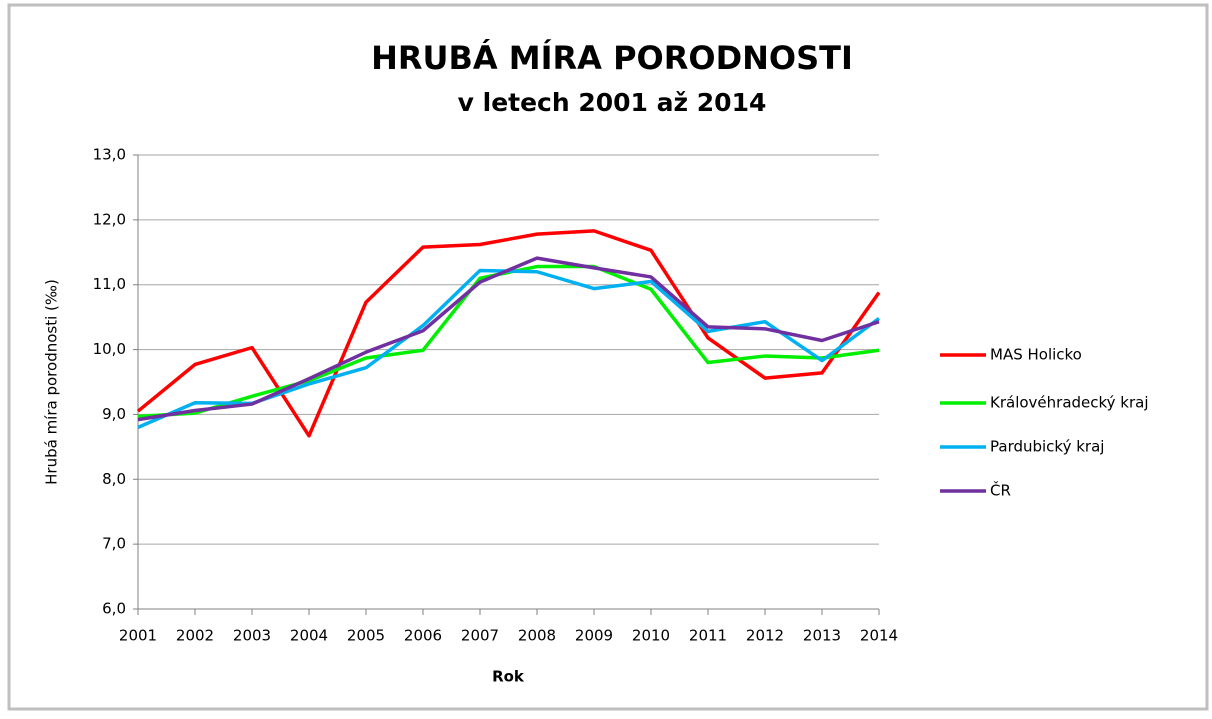 The width and height of the screenshot is (1212, 719). I want to click on y-tick-label: 6,0, so click(114, 609).